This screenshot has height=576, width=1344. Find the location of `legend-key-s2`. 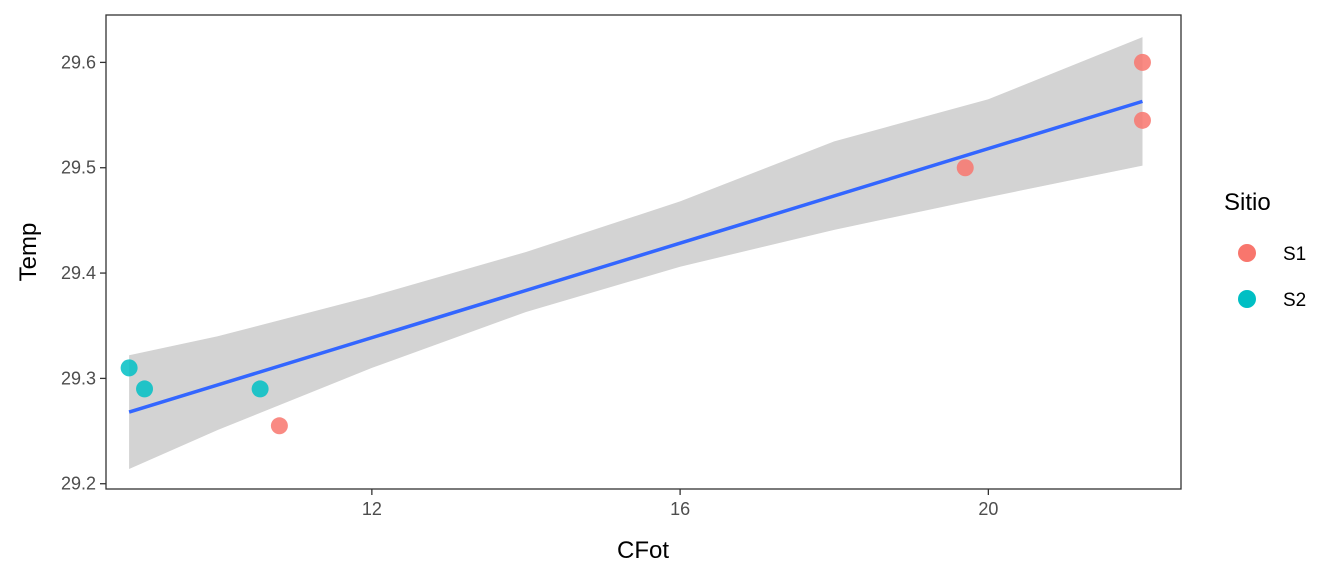

legend-key-s2 is located at coordinates (1247, 299).